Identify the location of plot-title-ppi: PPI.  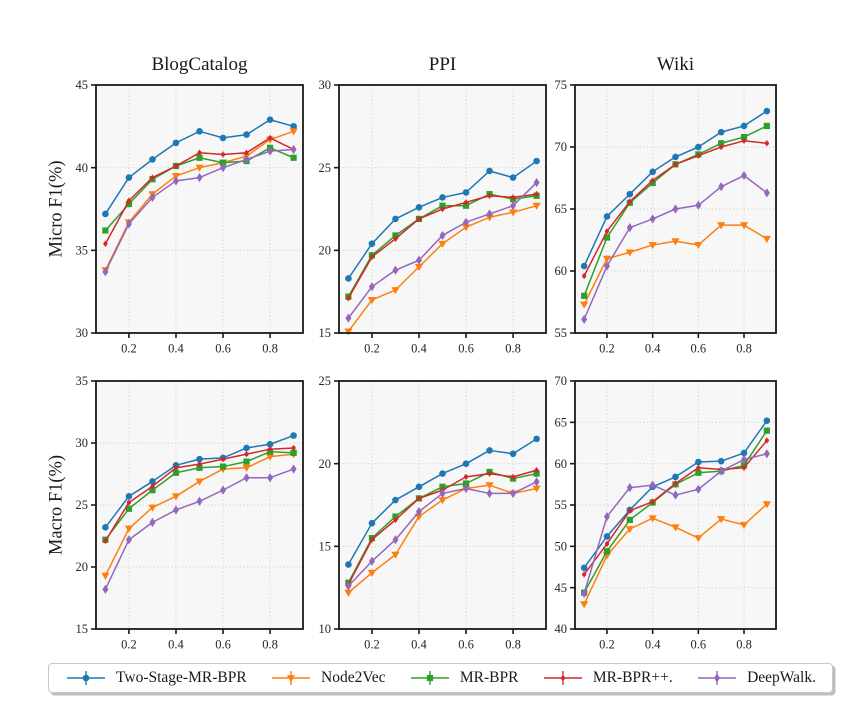
(442, 64).